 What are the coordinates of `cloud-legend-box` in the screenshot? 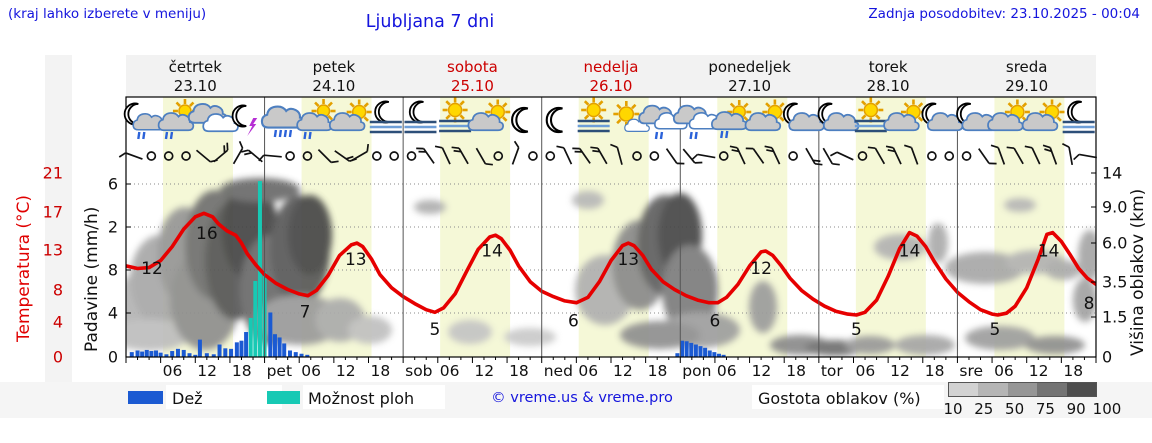 It's located at (848, 397).